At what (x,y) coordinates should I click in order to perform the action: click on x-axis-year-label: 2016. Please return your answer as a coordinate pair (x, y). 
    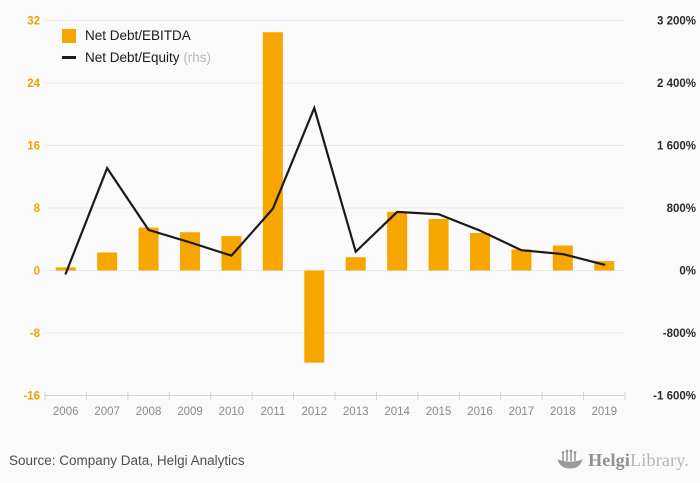
    Looking at the image, I should click on (480, 412).